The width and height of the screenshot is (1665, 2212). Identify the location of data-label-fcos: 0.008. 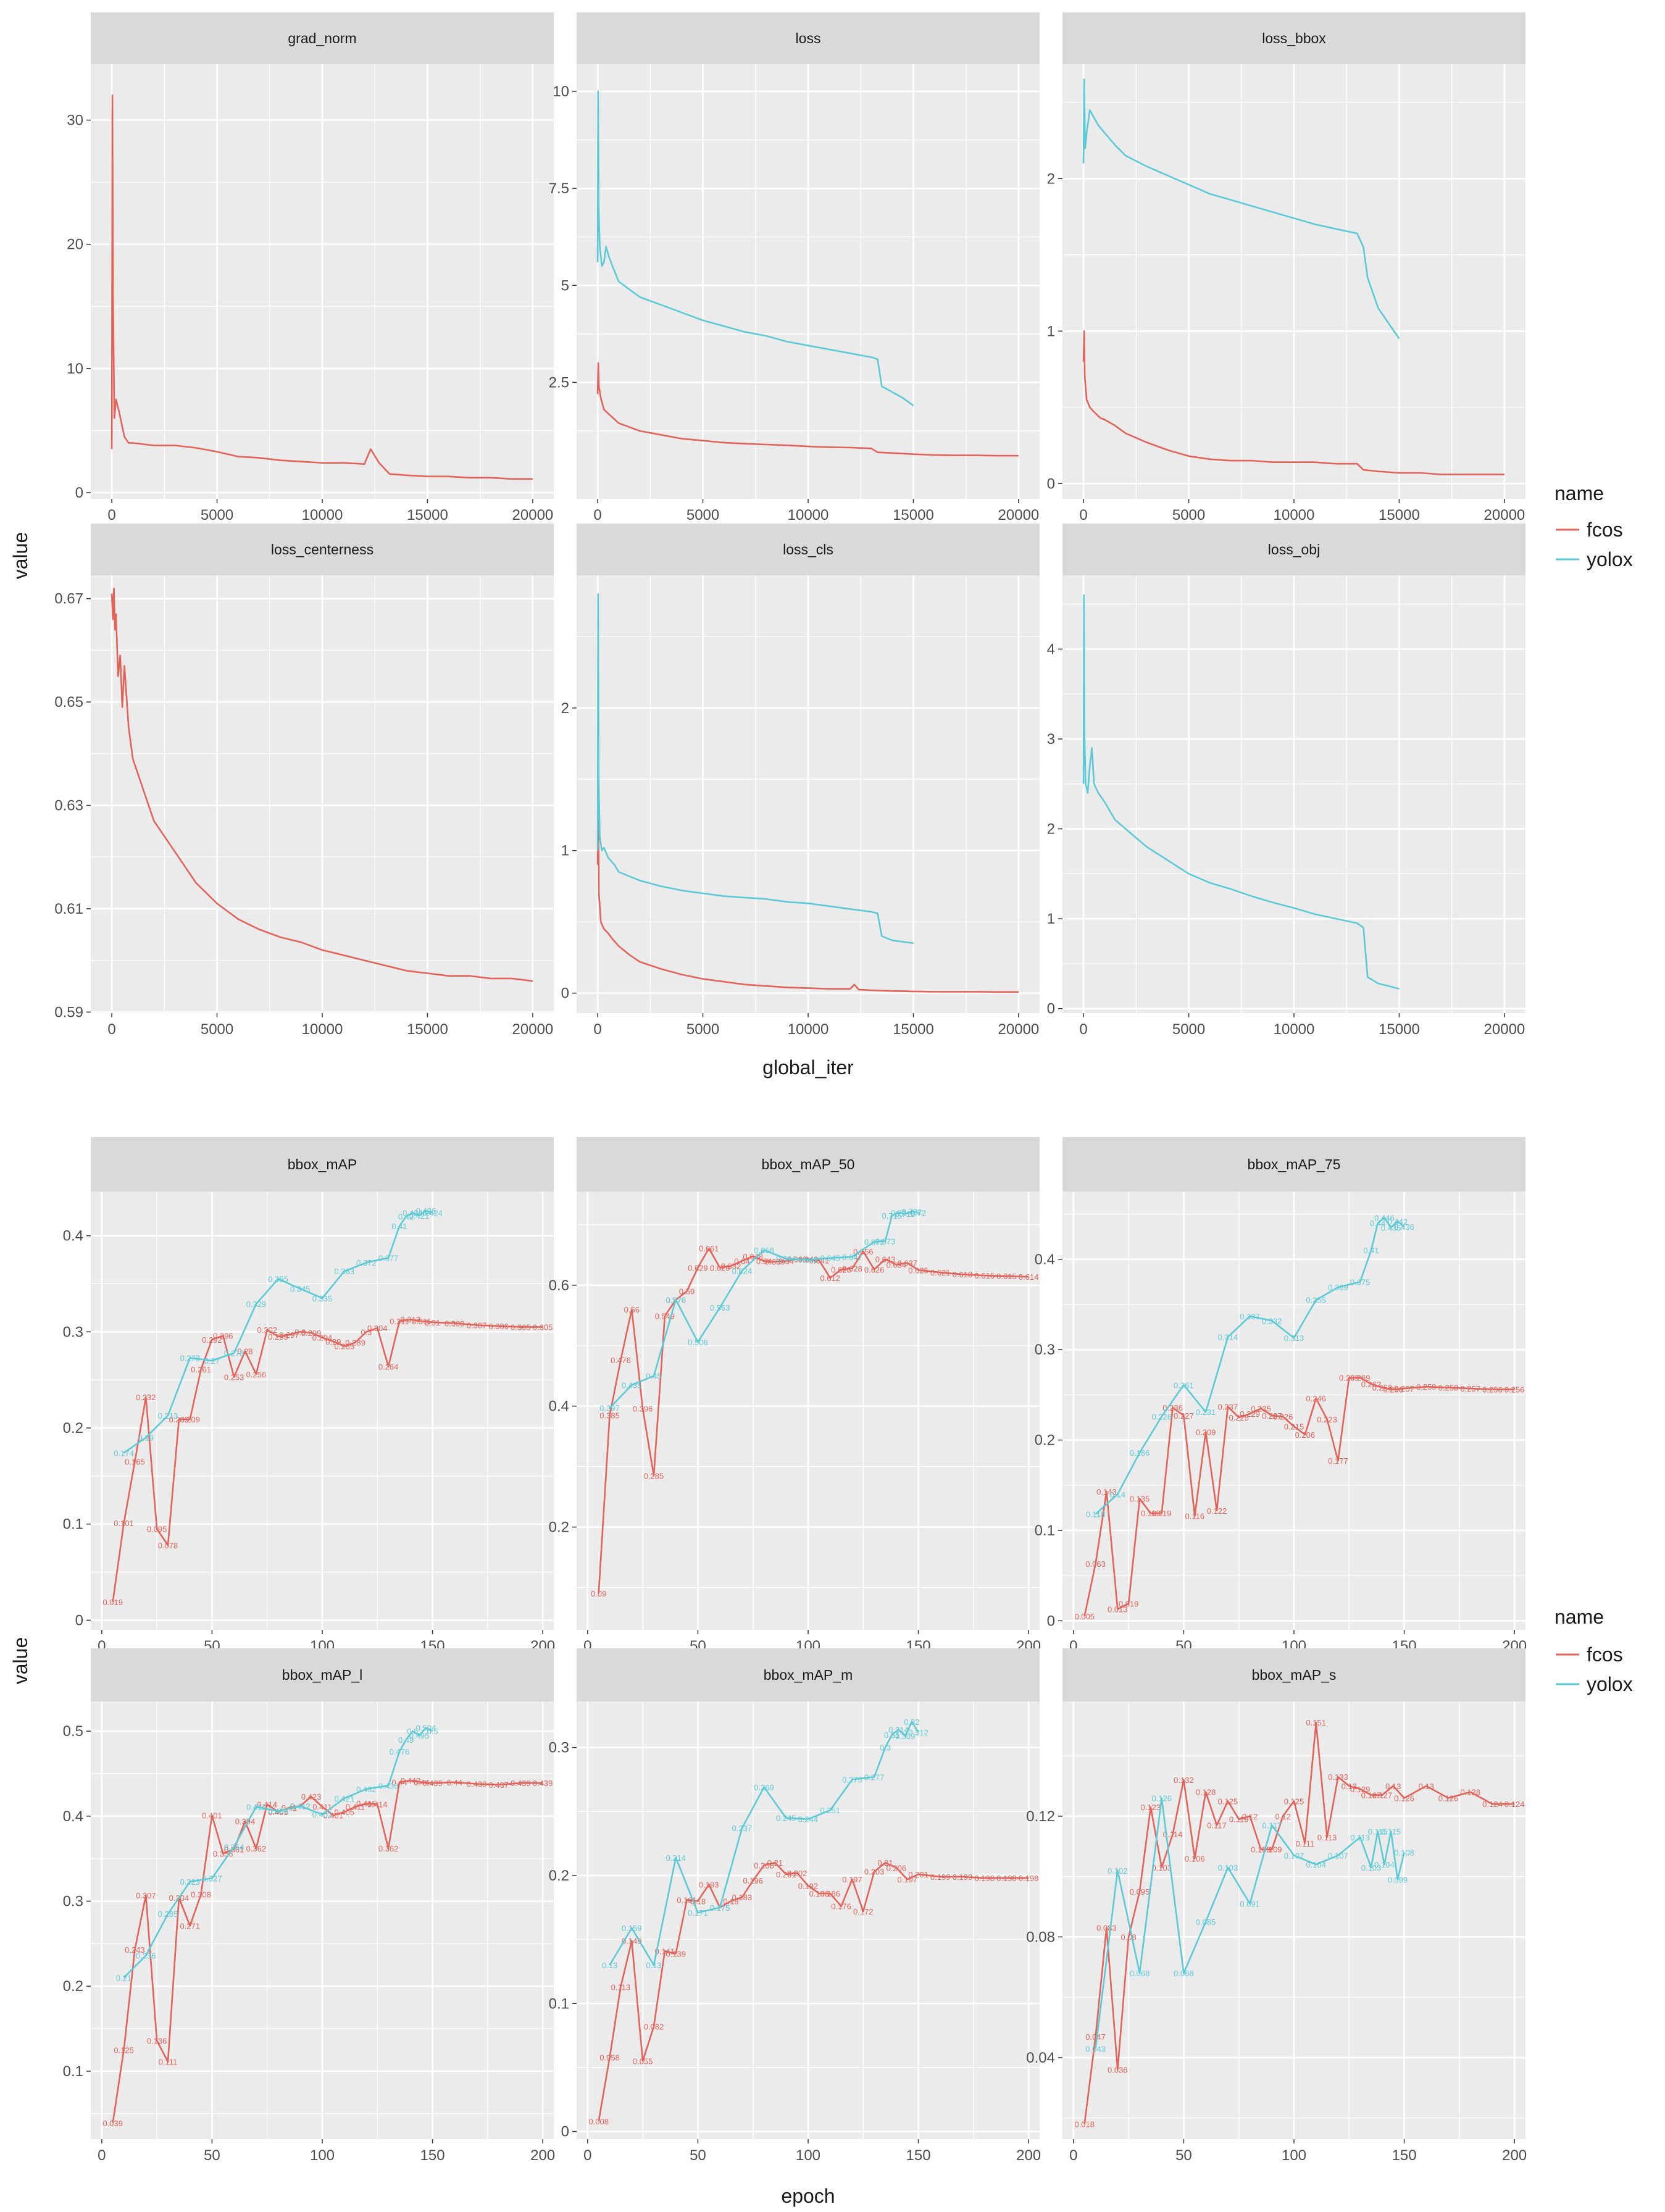
(598, 2121).